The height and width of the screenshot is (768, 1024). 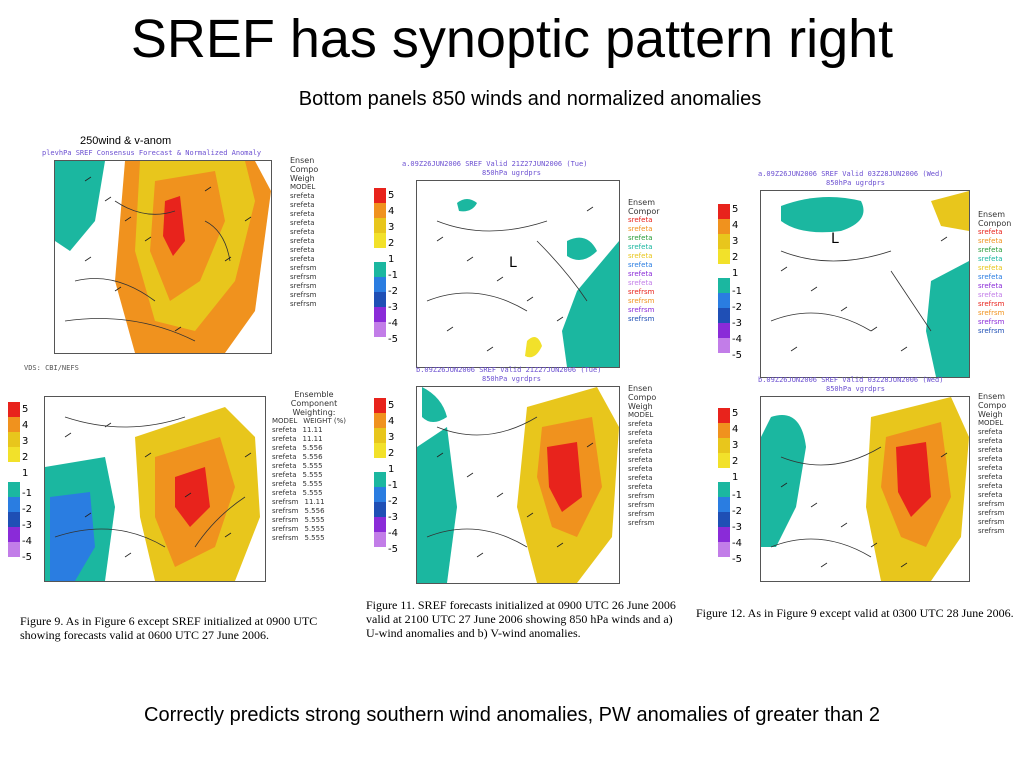 What do you see at coordinates (640, 406) in the screenshot?
I see `legend-header-line: Weigh` at bounding box center [640, 406].